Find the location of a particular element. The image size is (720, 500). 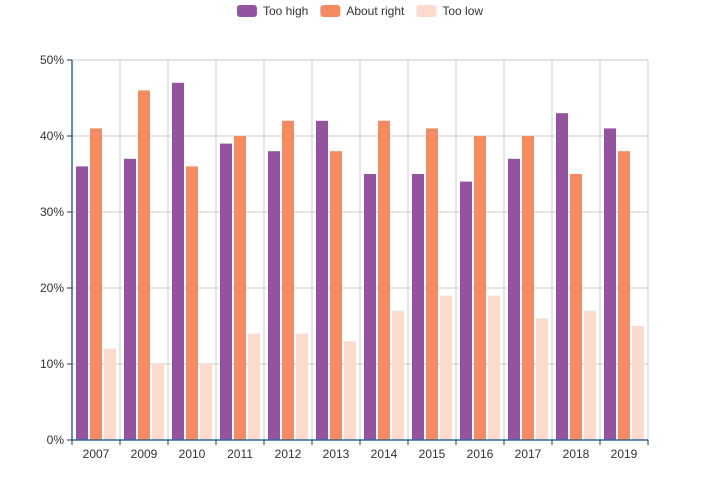

x-tick-label: 2018 is located at coordinates (576, 454).